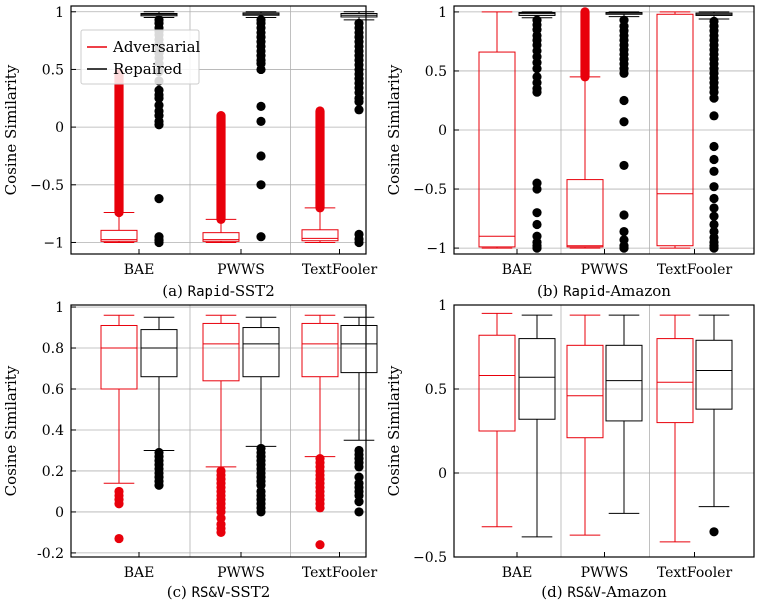 The image size is (758, 606). What do you see at coordinates (218, 291) in the screenshot?
I see `panel-caption: (a) Rapid-SST2` at bounding box center [218, 291].